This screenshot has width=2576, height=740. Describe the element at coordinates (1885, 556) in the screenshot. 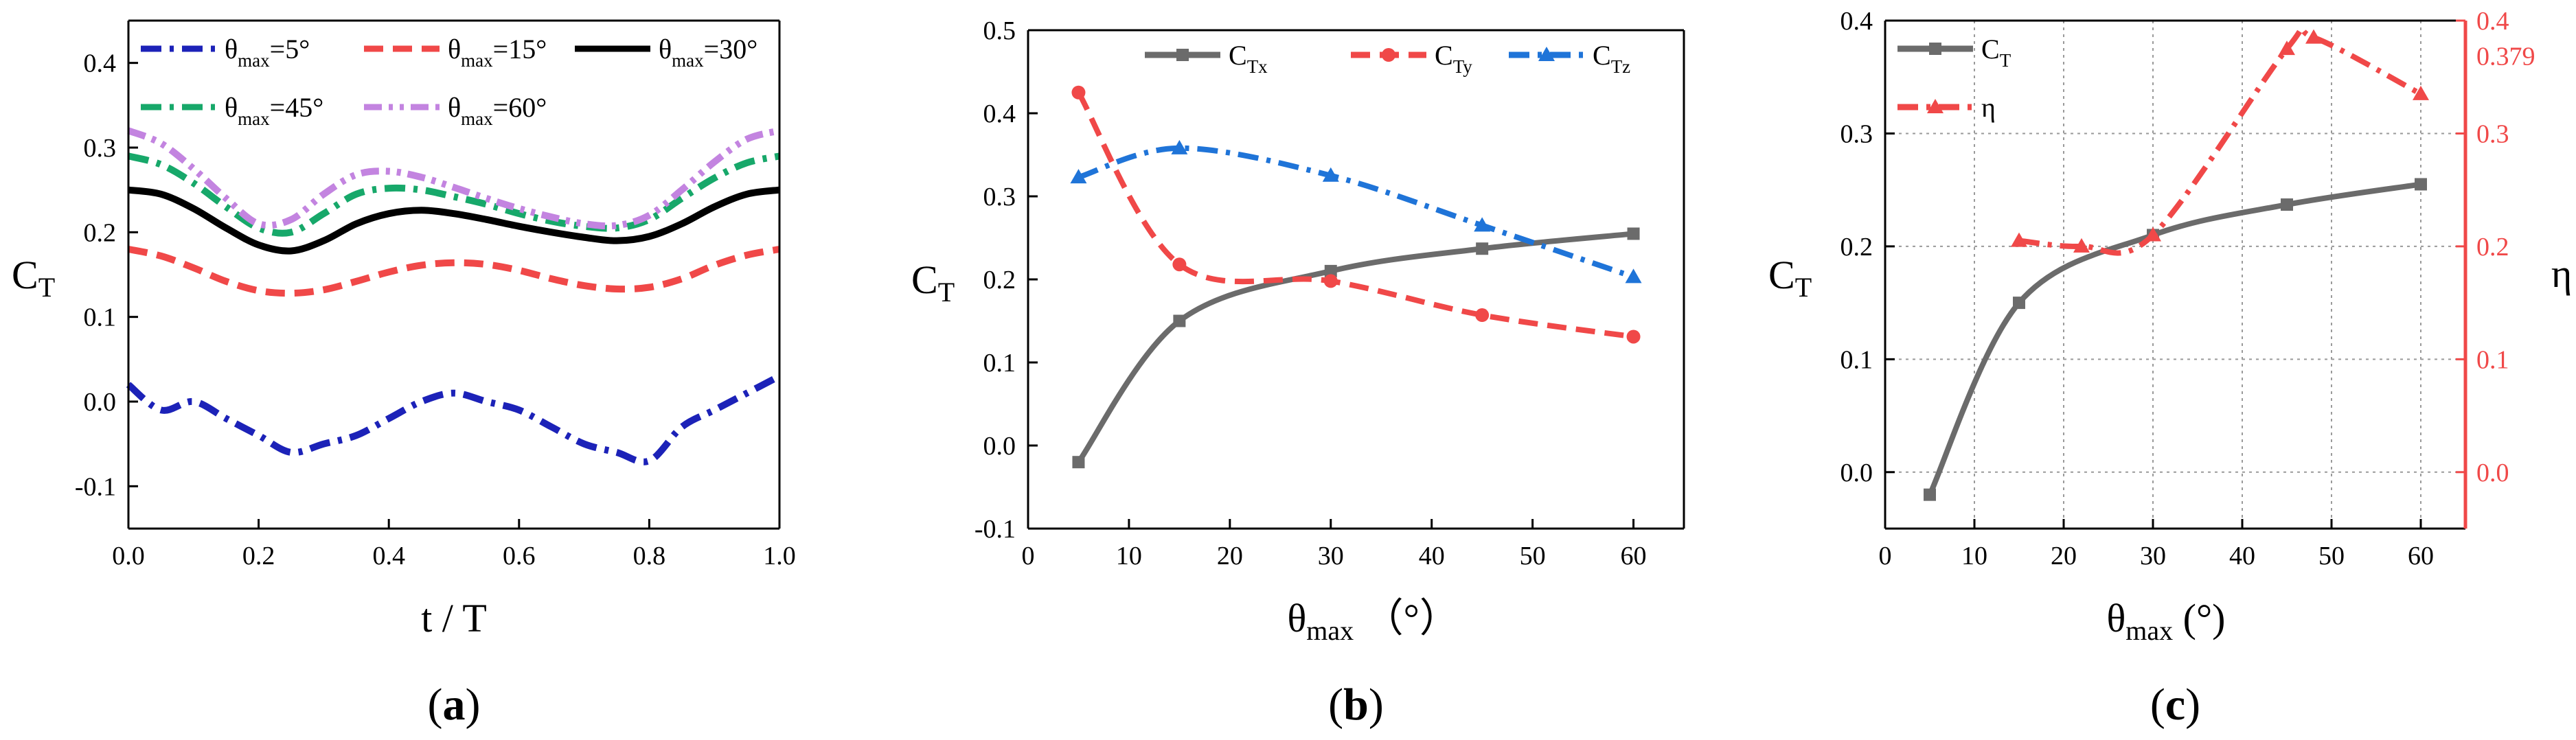

I see `x-tick-label: 0` at that location.